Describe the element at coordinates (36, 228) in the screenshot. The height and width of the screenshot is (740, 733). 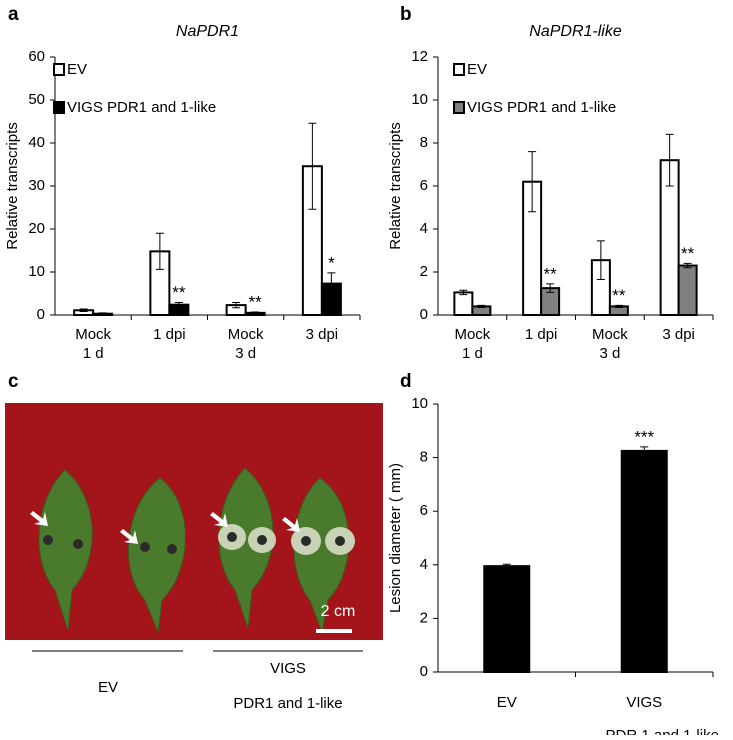
I see `y-tick-label: 20` at that location.